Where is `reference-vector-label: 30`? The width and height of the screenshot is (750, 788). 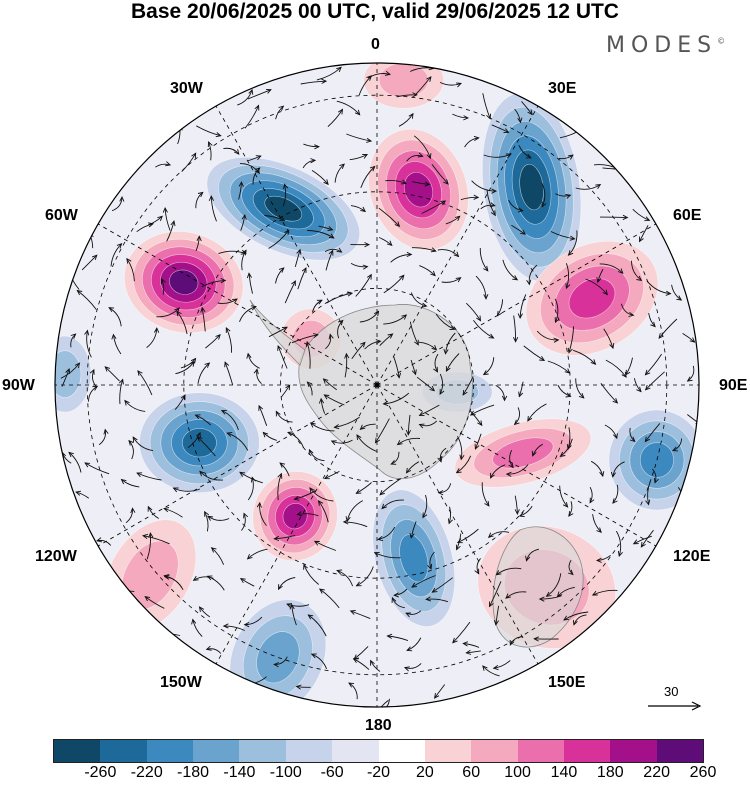
reference-vector-label: 30 is located at coordinates (671, 691).